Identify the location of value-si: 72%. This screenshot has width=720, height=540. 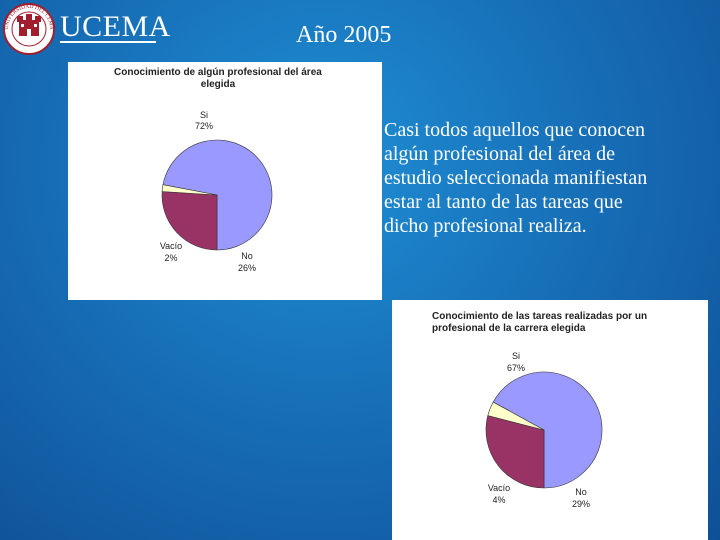
(204, 126).